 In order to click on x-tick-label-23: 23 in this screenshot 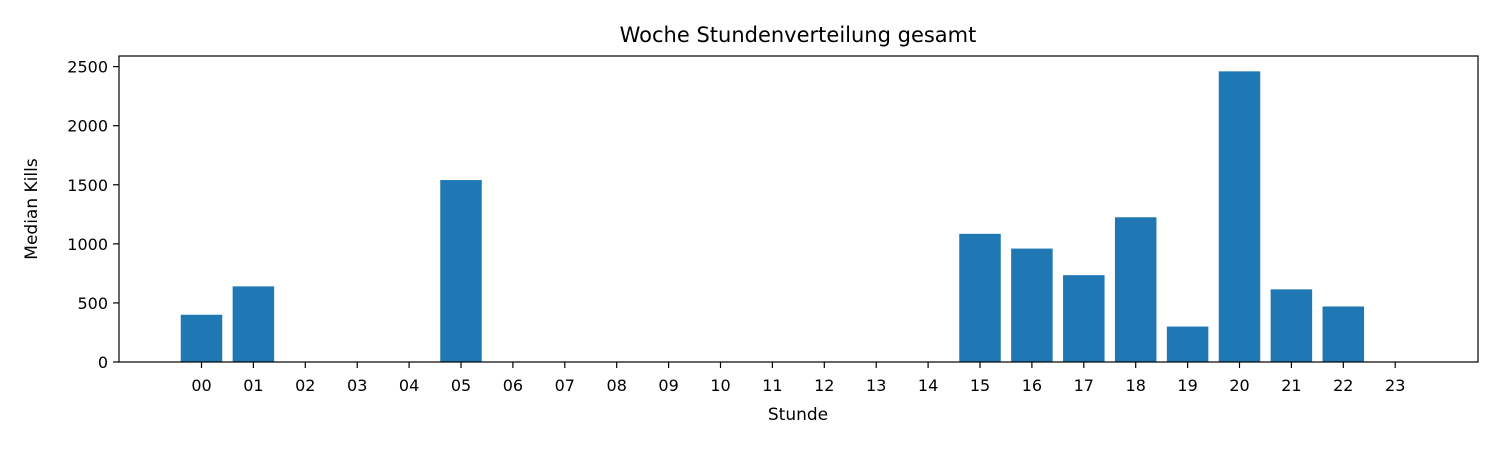, I will do `click(1395, 385)`.